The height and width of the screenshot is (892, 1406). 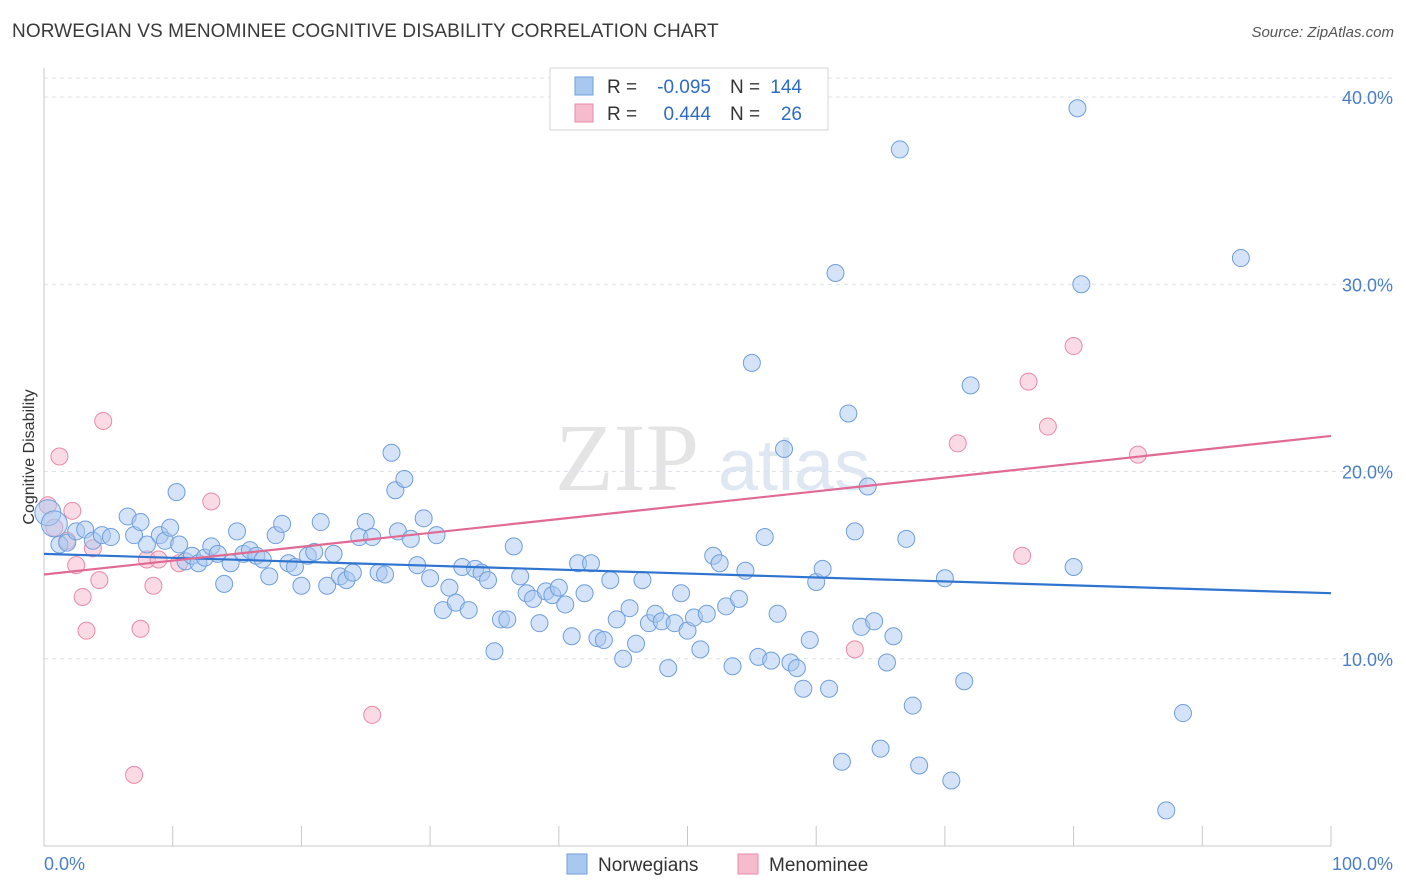 I want to click on source-label: Source: ZipAtlas.com, so click(x=1322, y=32).